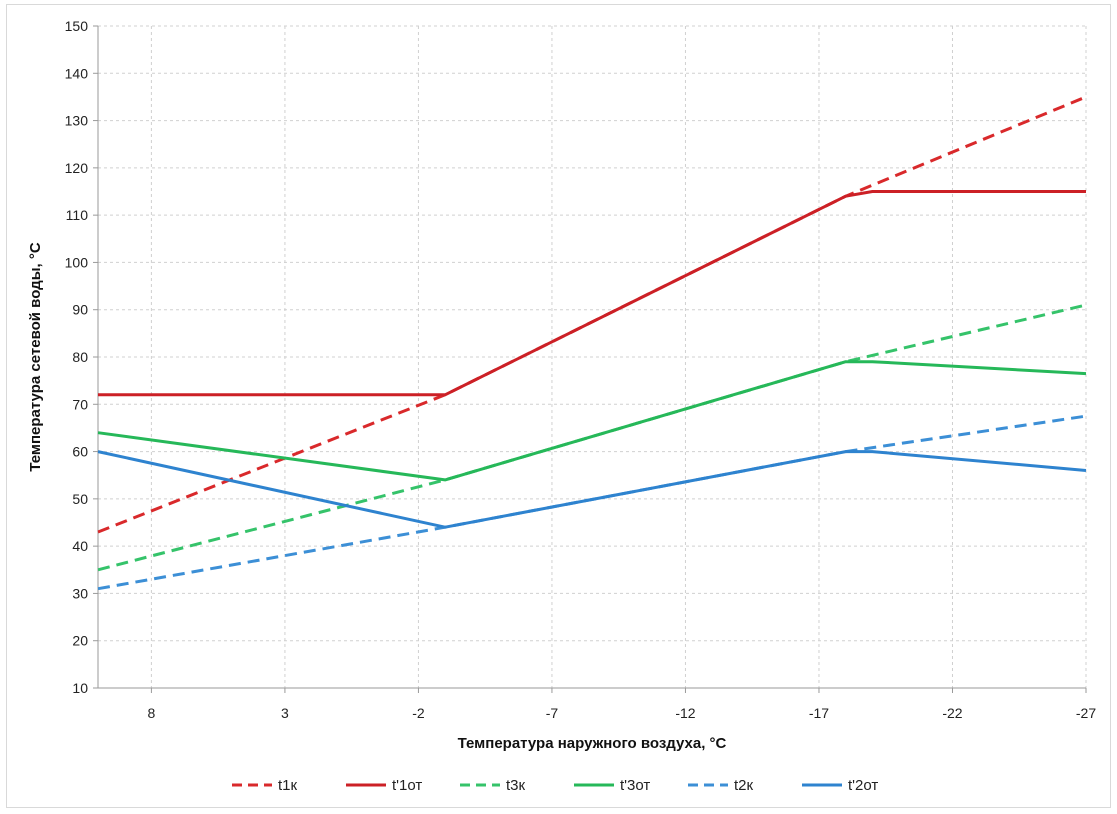 The height and width of the screenshot is (814, 1117). What do you see at coordinates (77, 121) in the screenshot?
I see `y-tick-label: 130` at bounding box center [77, 121].